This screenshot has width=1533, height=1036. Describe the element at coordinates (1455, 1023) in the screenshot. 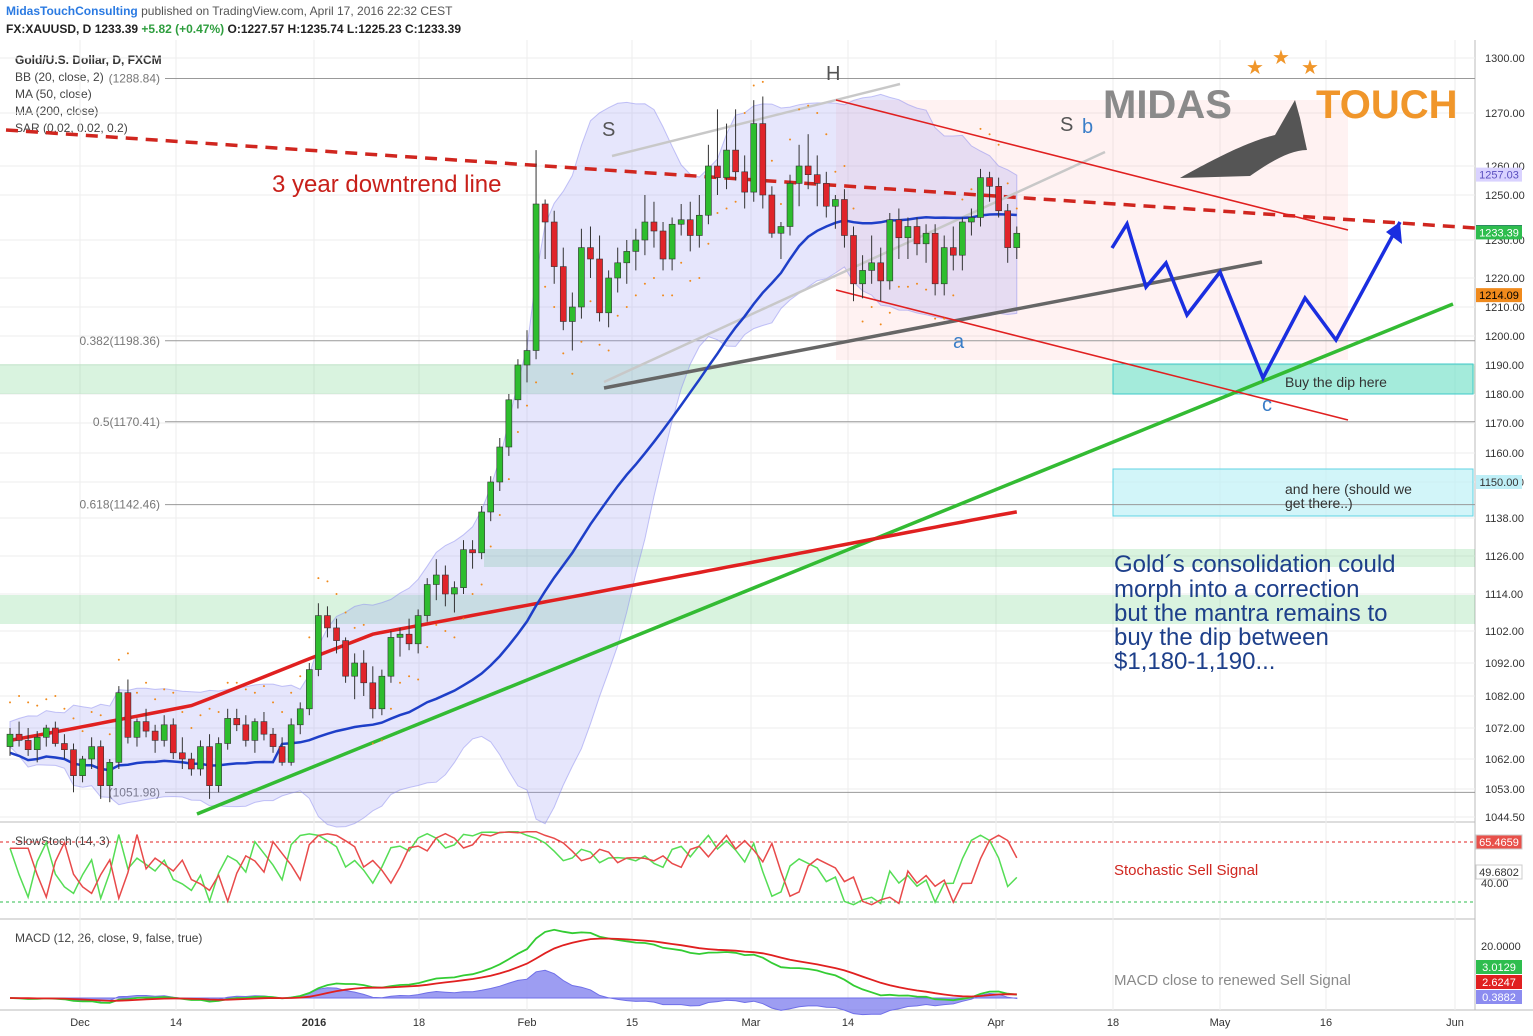

I see `time-tick-label: Jun` at that location.